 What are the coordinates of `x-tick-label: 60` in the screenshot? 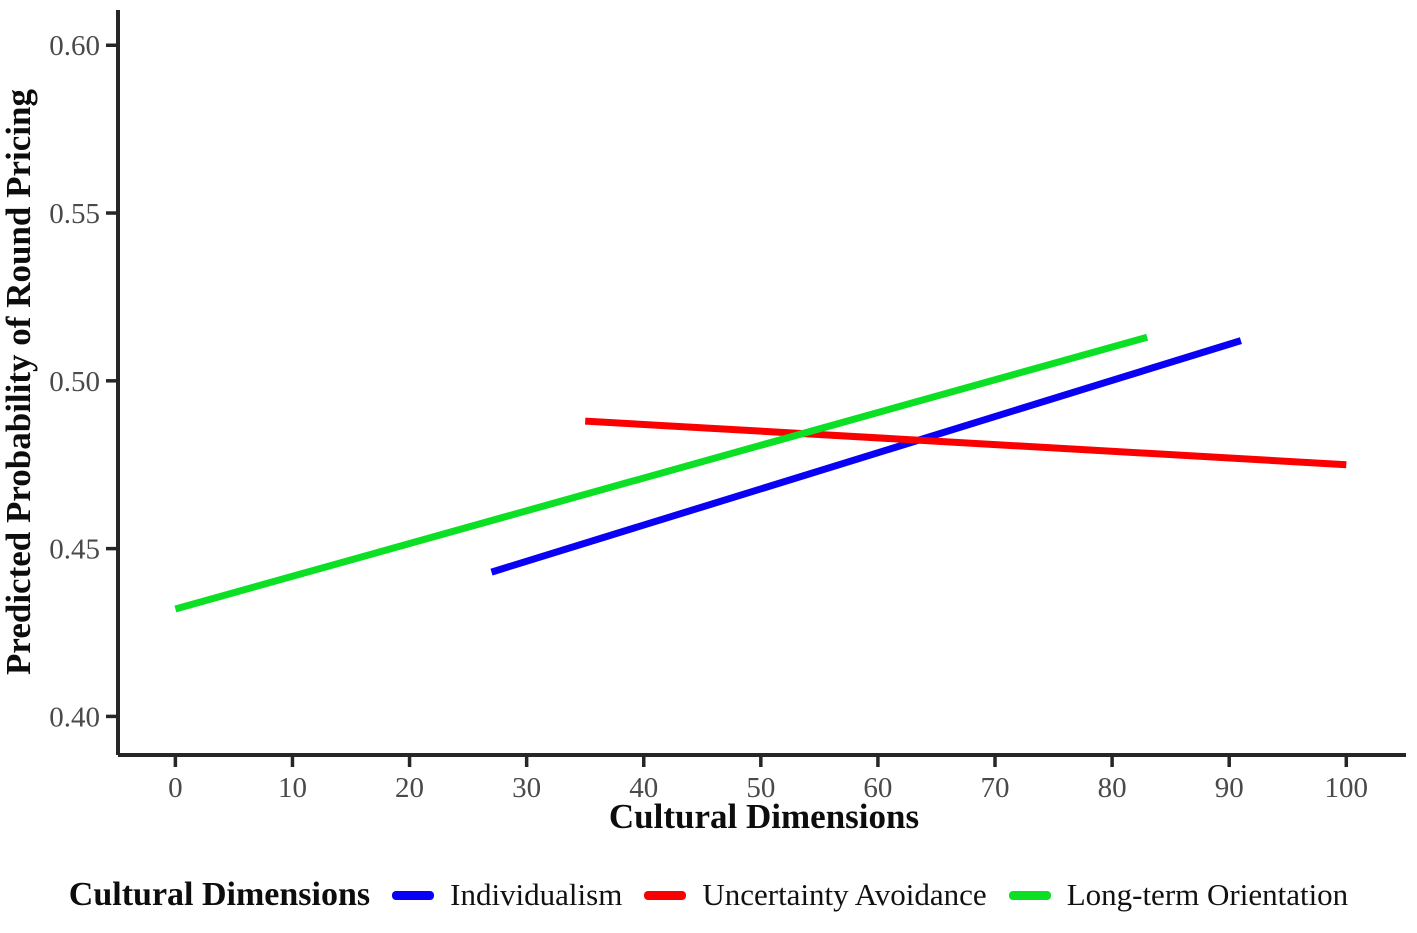 It's located at (877, 788).